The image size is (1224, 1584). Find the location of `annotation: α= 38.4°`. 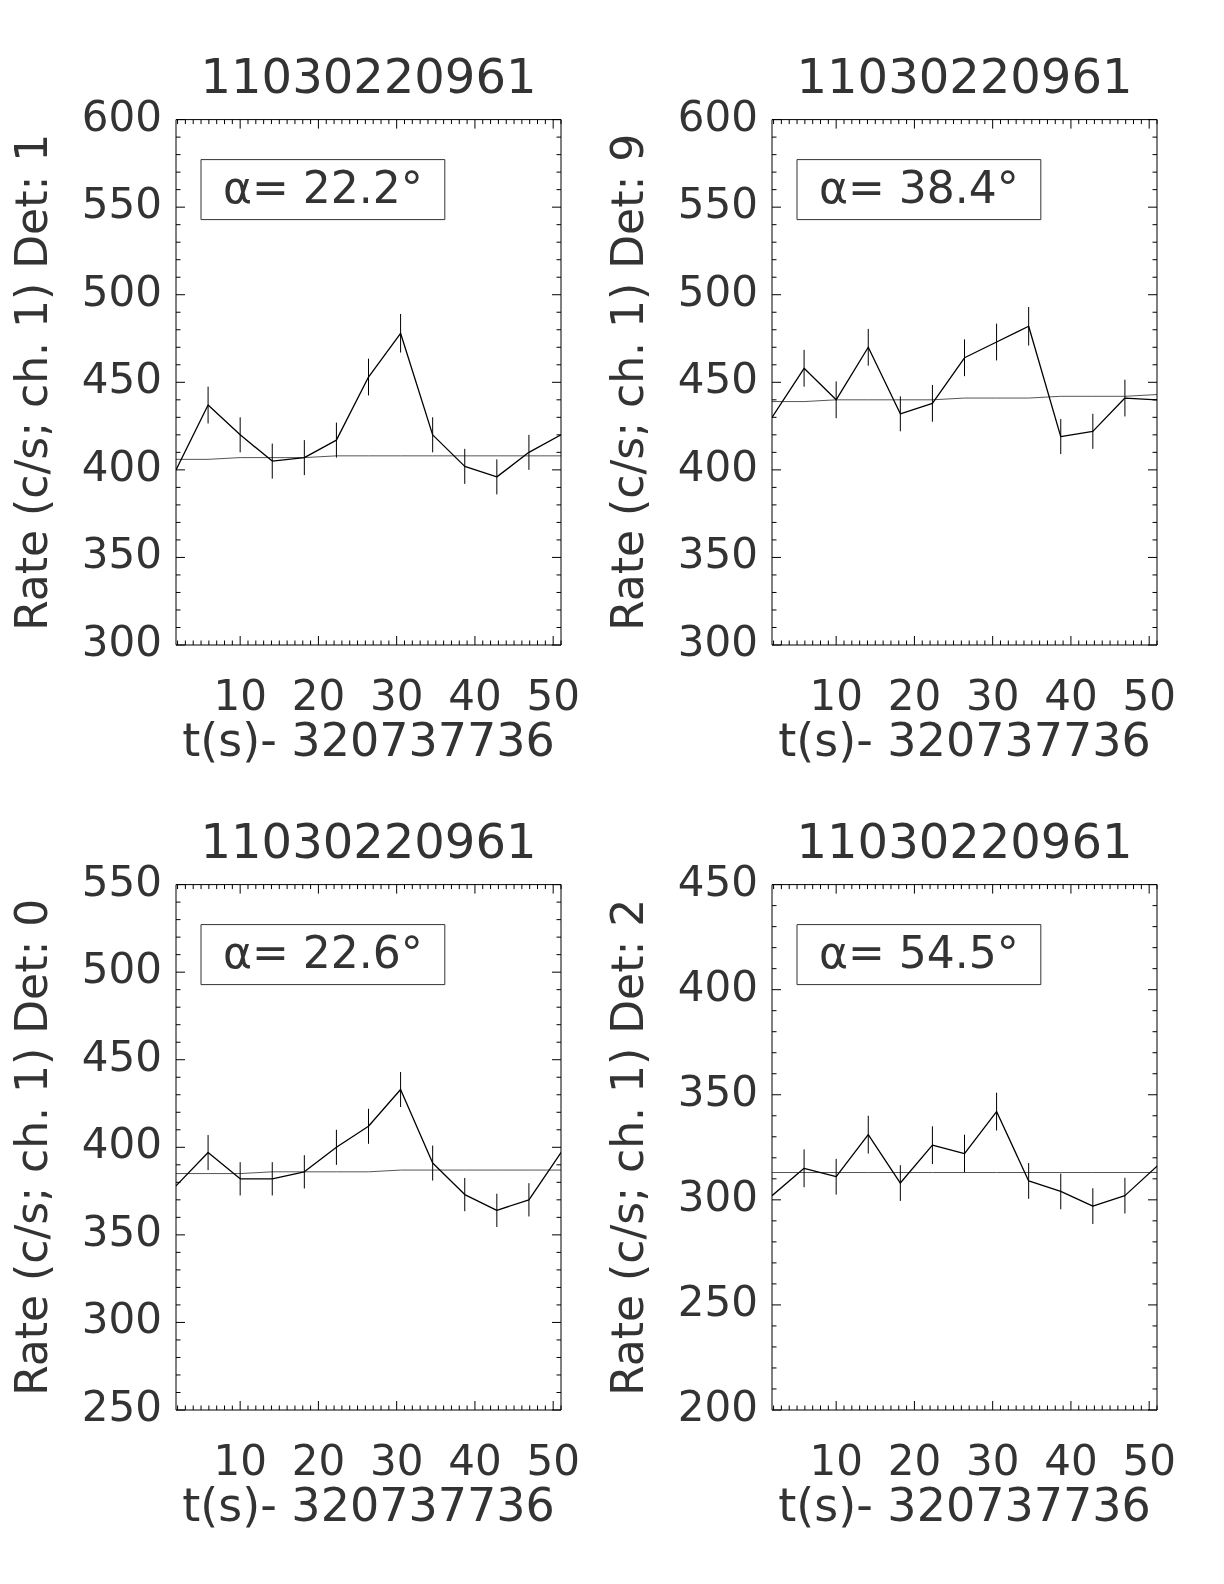

annotation: α= 38.4° is located at coordinates (919, 188).